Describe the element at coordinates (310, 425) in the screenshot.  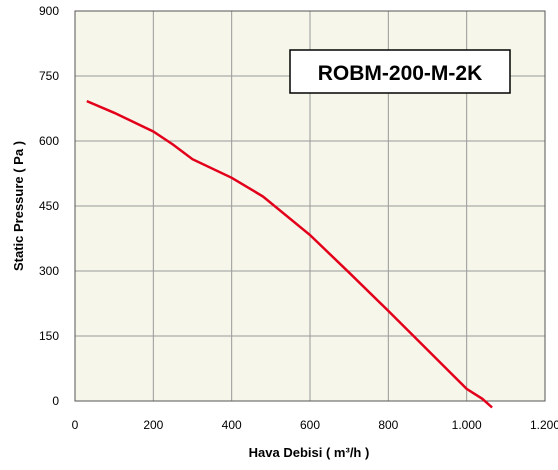
I see `x-tick-label: 600` at that location.